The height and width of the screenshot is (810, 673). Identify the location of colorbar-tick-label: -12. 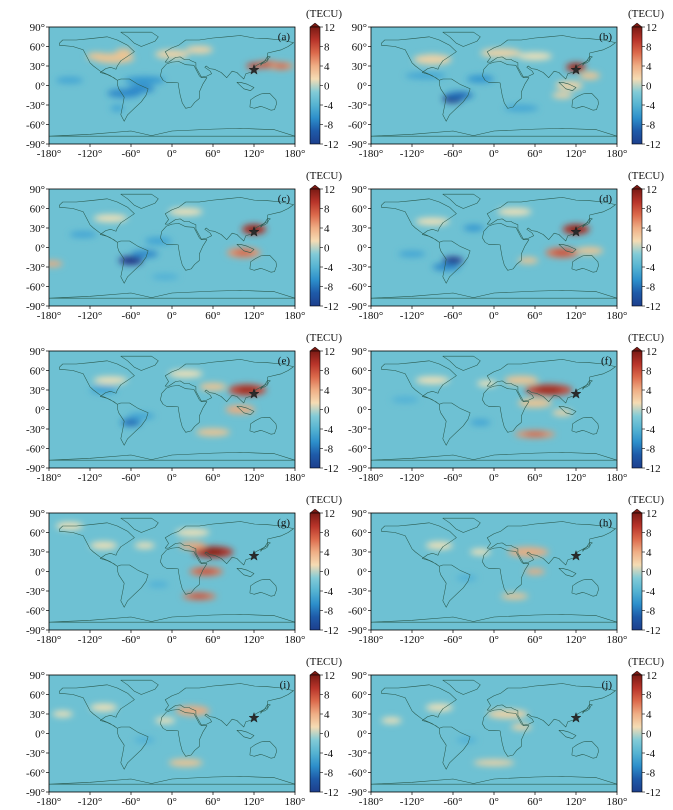
(653, 631).